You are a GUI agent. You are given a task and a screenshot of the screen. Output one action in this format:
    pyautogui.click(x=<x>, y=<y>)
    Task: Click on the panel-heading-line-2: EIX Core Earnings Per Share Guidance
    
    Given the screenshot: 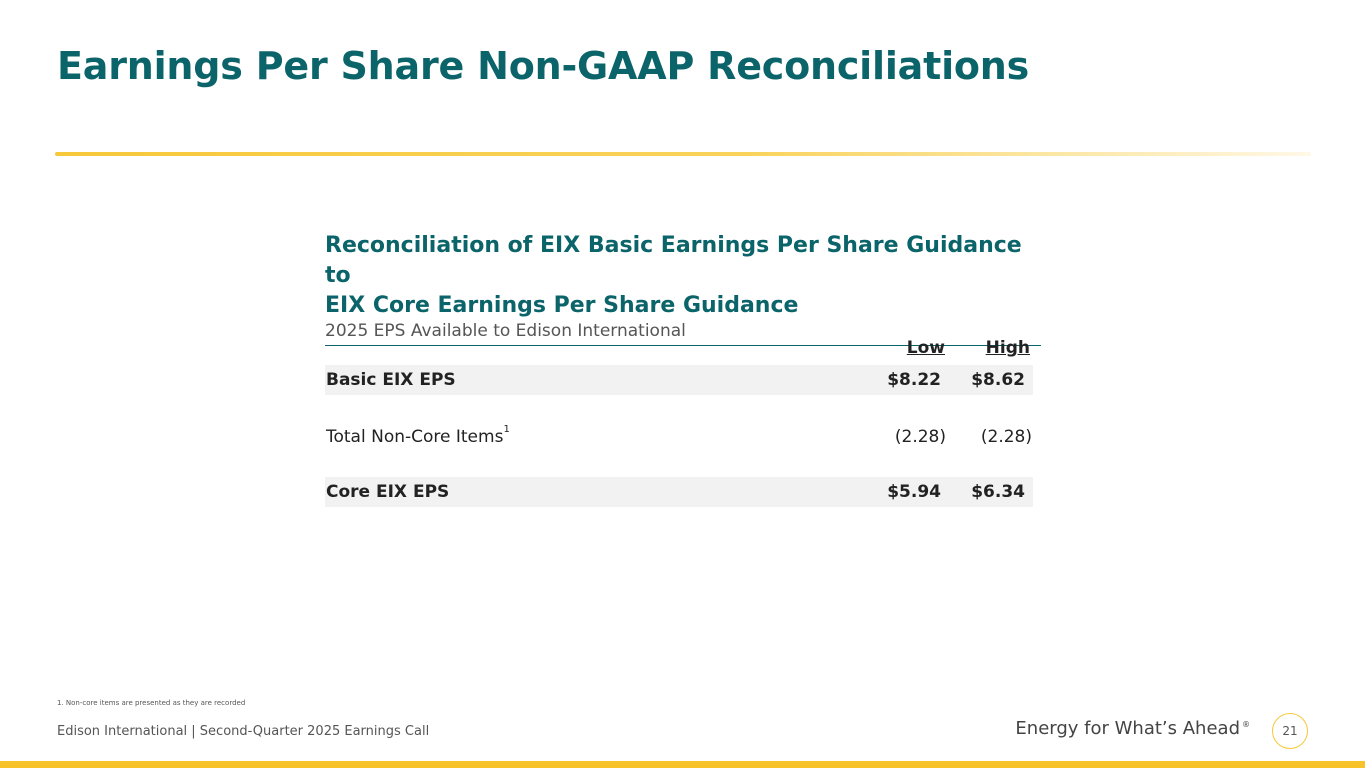 What is the action you would take?
    pyautogui.click(x=562, y=305)
    